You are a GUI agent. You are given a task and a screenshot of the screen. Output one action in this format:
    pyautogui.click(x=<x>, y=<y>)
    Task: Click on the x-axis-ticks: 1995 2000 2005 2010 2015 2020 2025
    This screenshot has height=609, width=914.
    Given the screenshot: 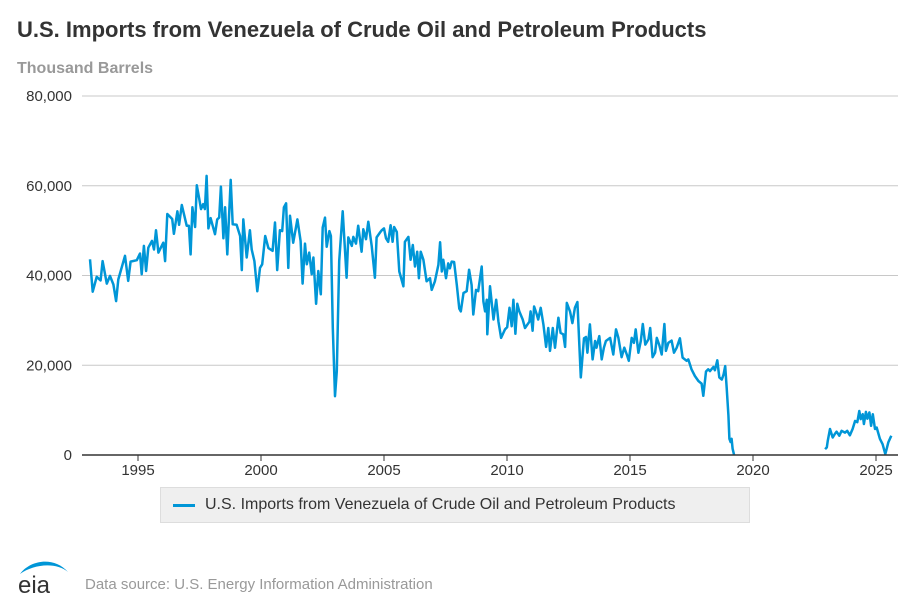 What is the action you would take?
    pyautogui.click(x=507, y=467)
    